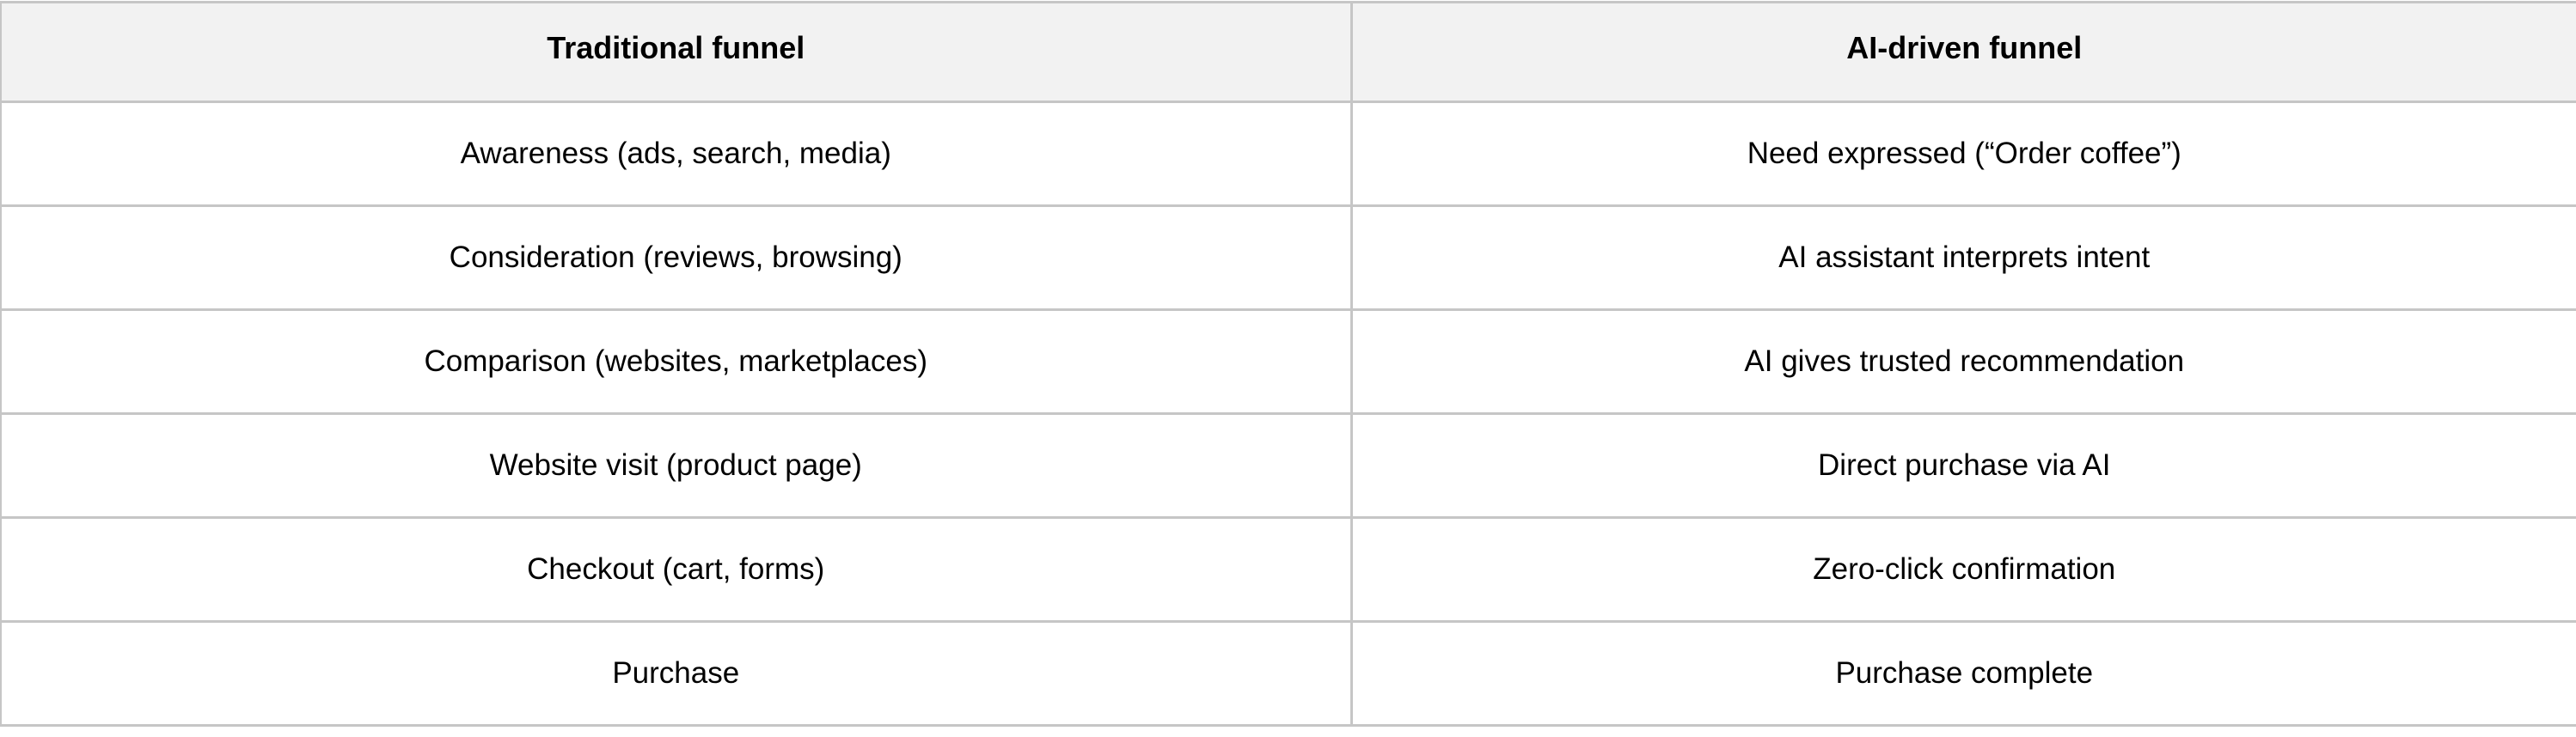 This screenshot has width=2576, height=737. Describe the element at coordinates (1962, 465) in the screenshot. I see `ai-cell: Direct purchase via AI` at that location.